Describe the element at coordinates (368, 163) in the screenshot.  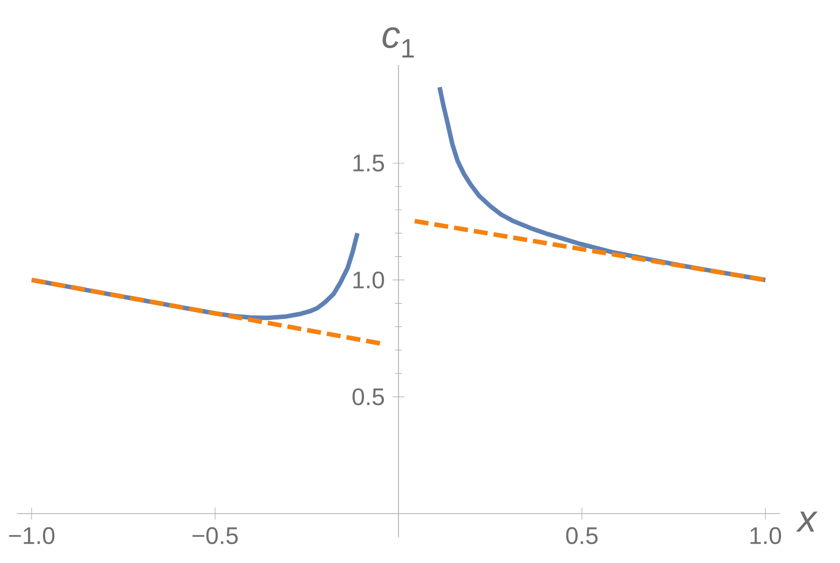
I see `y-tick-label: 1.5` at that location.